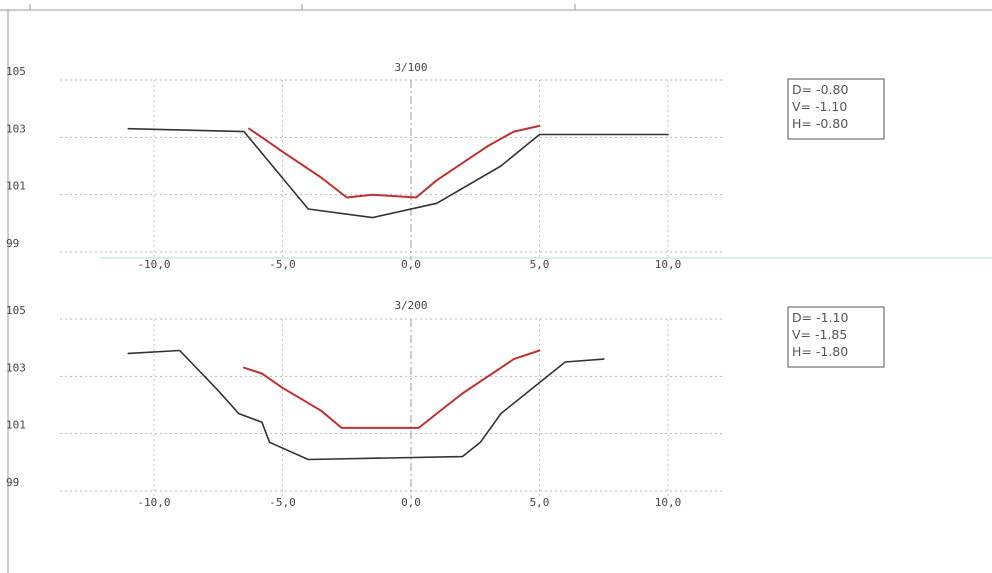 The image size is (992, 573). What do you see at coordinates (820, 351) in the screenshot?
I see `annotation-line: H= -1.80` at bounding box center [820, 351].